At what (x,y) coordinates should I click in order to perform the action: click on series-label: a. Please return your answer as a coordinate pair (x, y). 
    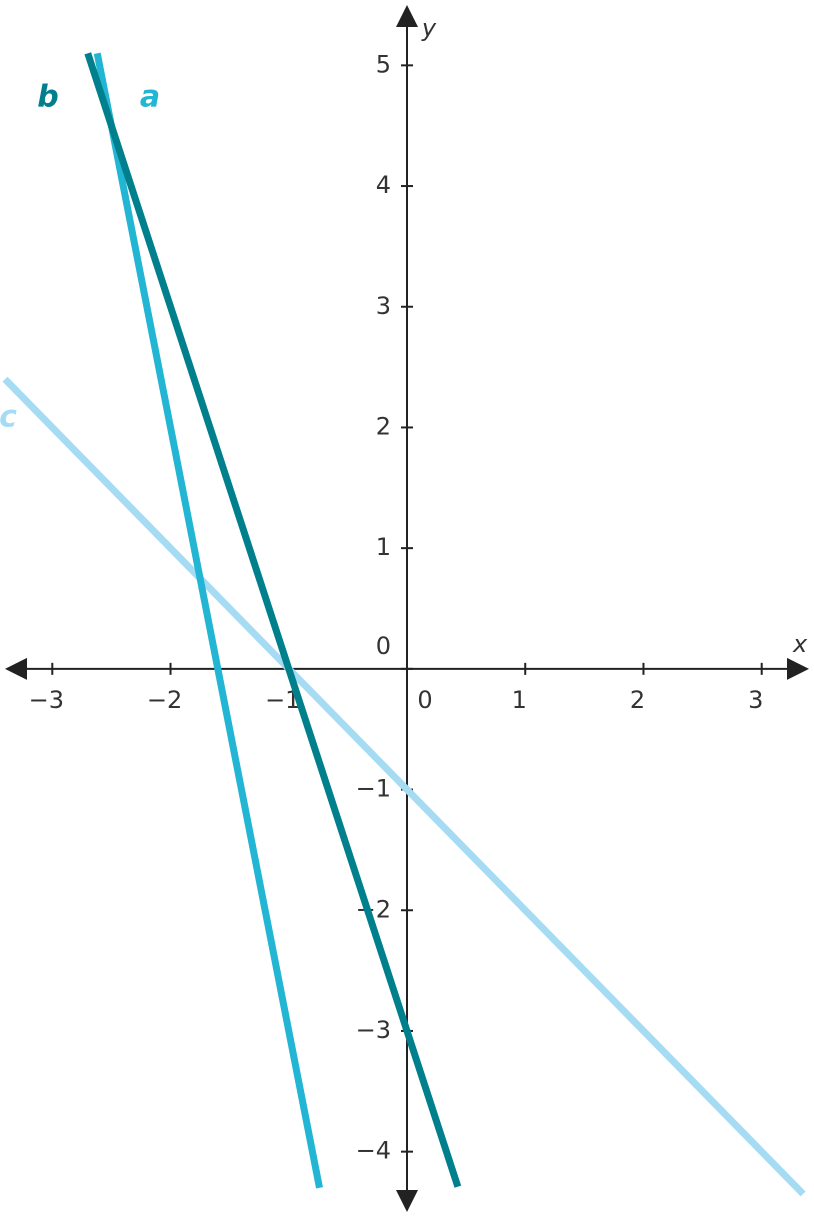
    Looking at the image, I should click on (150, 97).